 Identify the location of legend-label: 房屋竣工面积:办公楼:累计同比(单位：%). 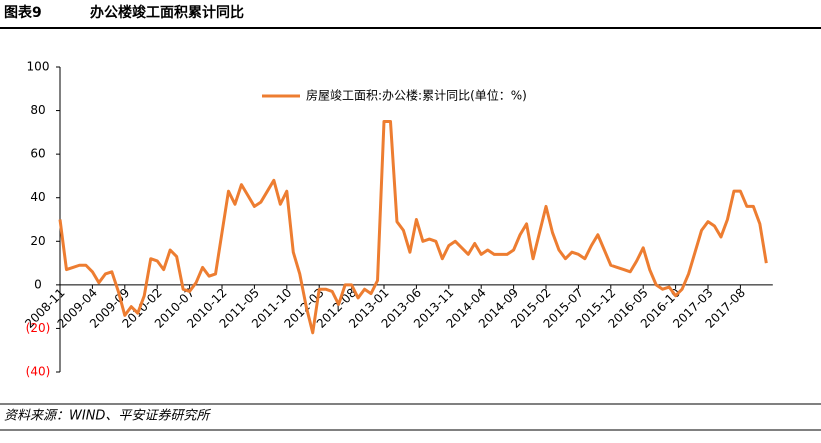
(416, 95).